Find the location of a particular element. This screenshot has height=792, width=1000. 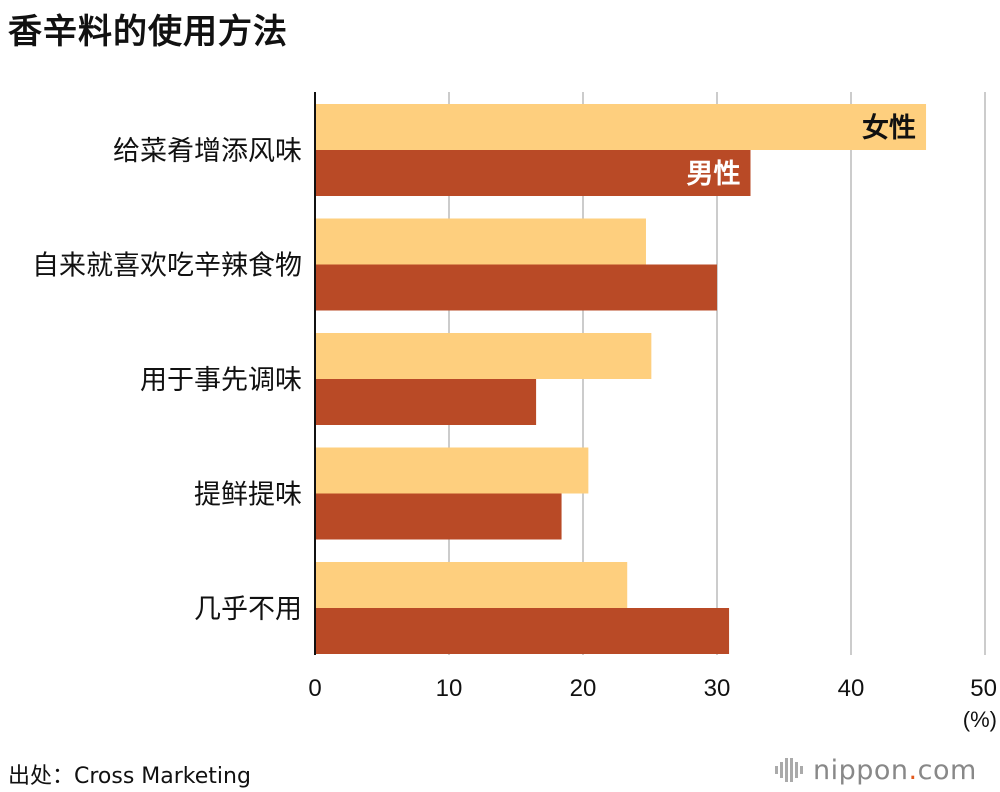

category-label: 提鲜提味 is located at coordinates (248, 495).